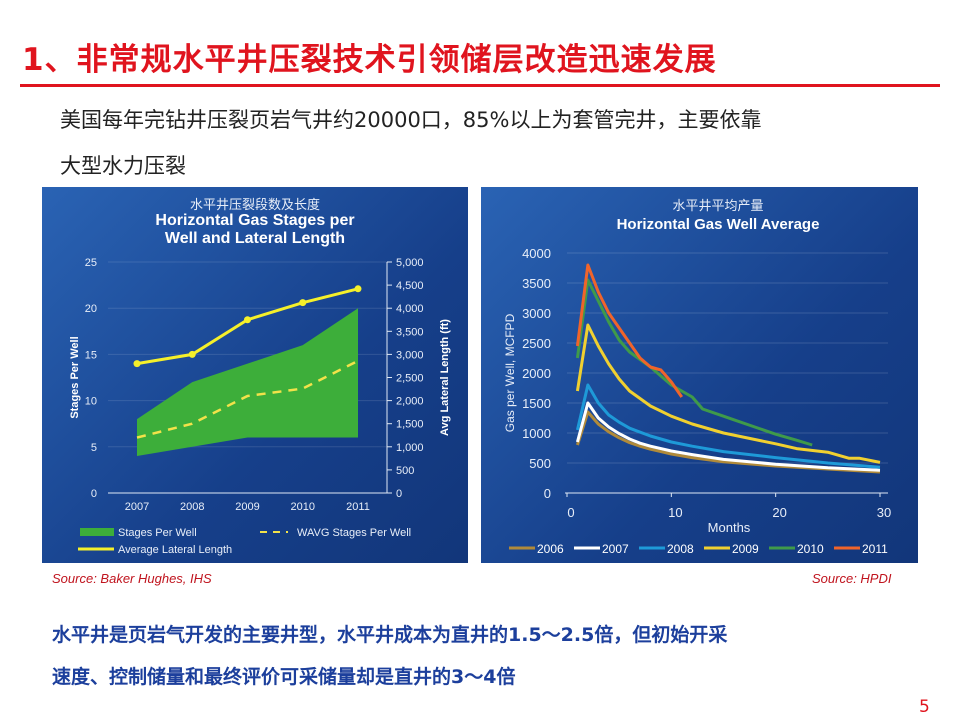  I want to click on series-line-2008, so click(728, 426).